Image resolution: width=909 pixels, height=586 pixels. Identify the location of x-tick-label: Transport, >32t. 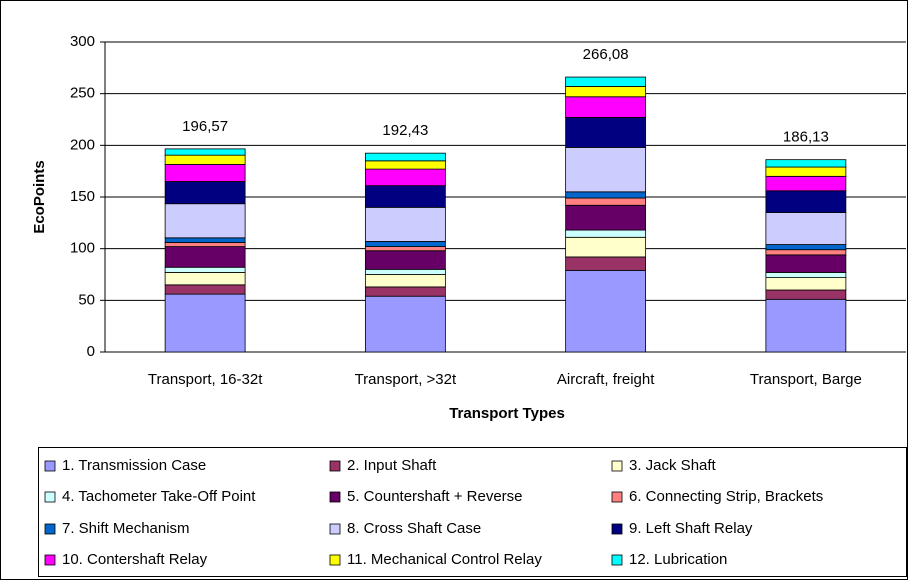
(406, 379).